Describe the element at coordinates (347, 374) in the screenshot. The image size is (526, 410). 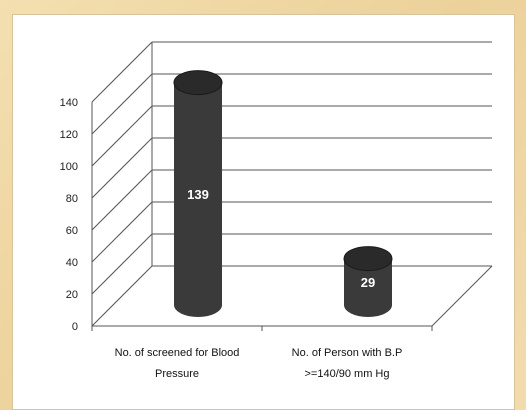
I see `x-category-label: >=140/90 mm Hg` at that location.